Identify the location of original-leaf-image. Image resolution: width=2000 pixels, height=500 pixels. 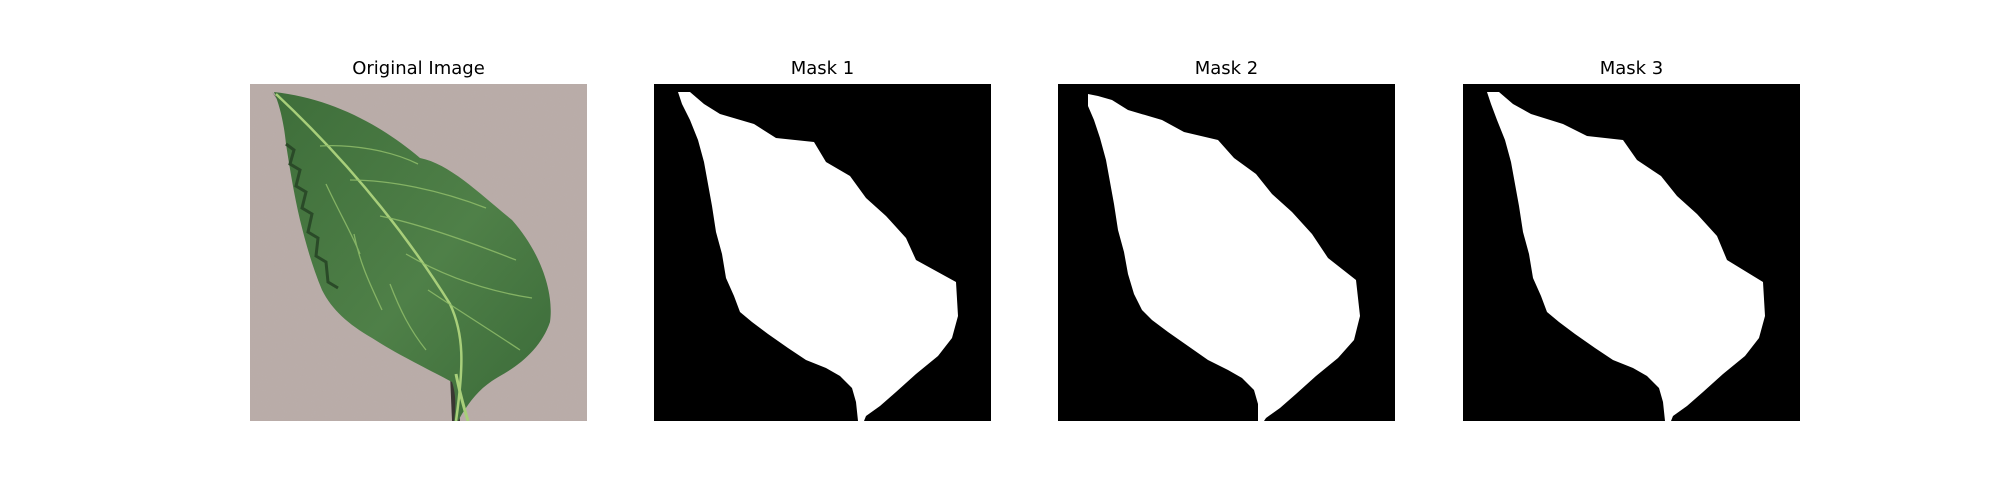
(418, 252).